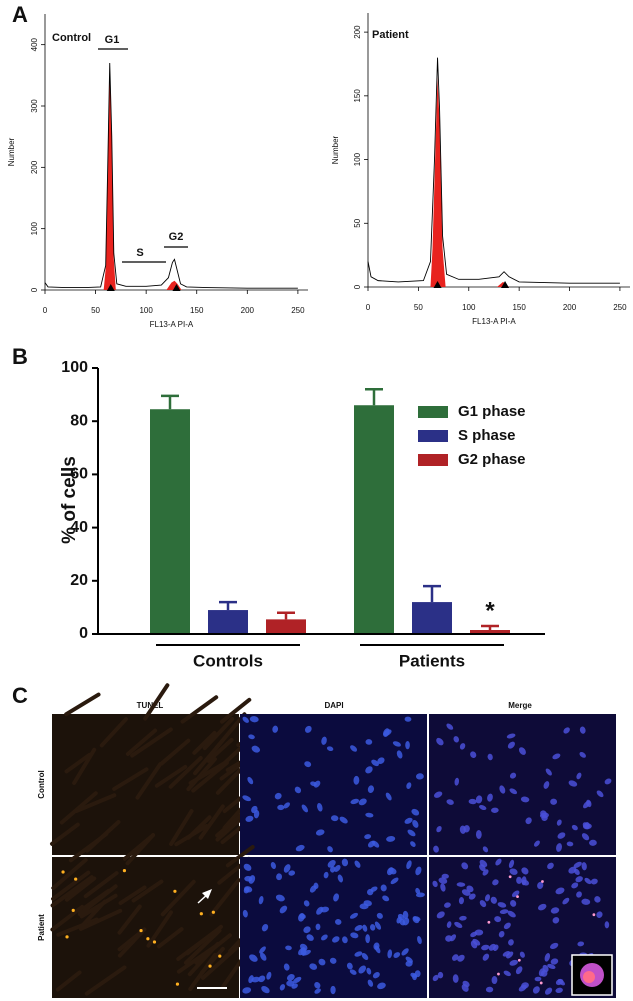 The height and width of the screenshot is (1001, 633). Describe the element at coordinates (620, 307) in the screenshot. I see `x-tick-label: 250` at that location.